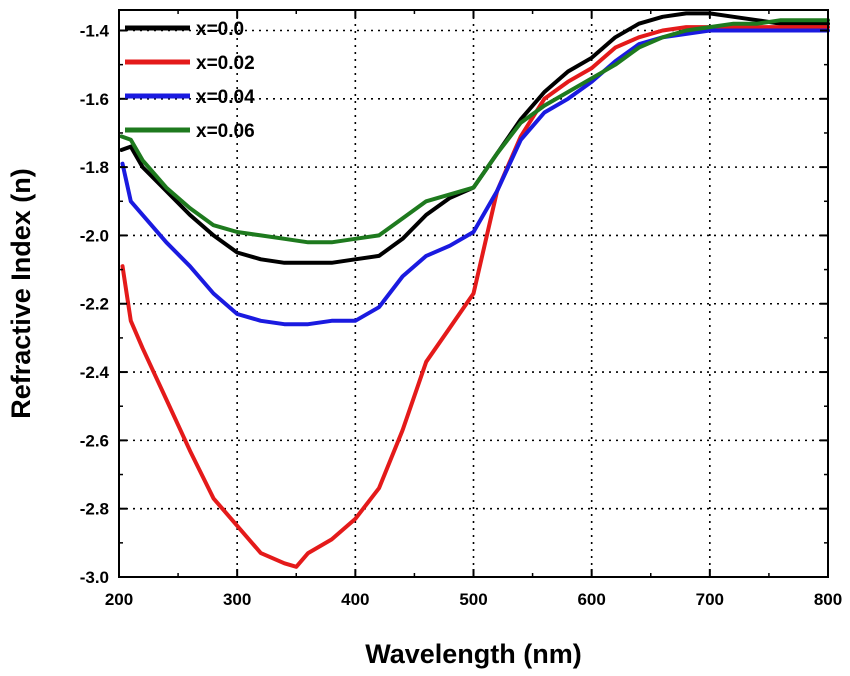 This screenshot has width=850, height=676. I want to click on x-tick-label: 400, so click(355, 599).